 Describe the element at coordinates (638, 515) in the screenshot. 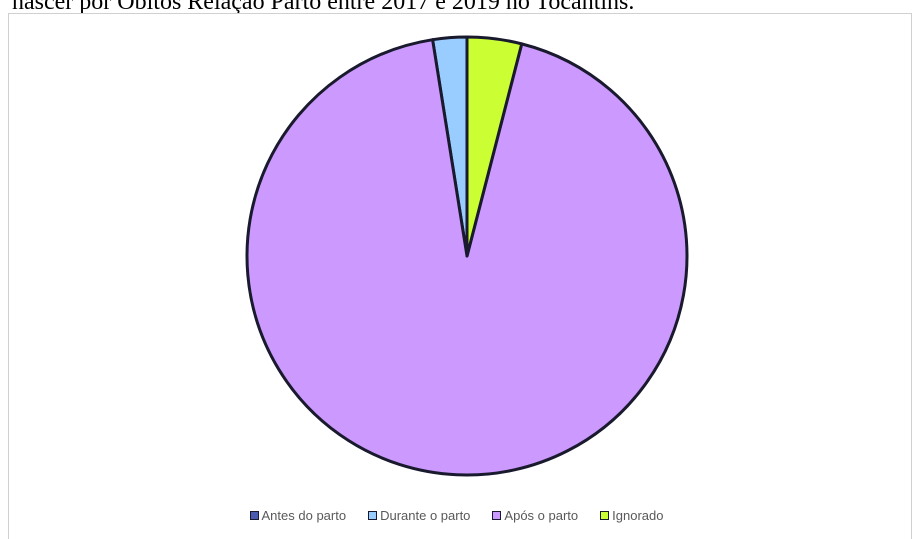

I see `legend-label: Ignorado` at that location.